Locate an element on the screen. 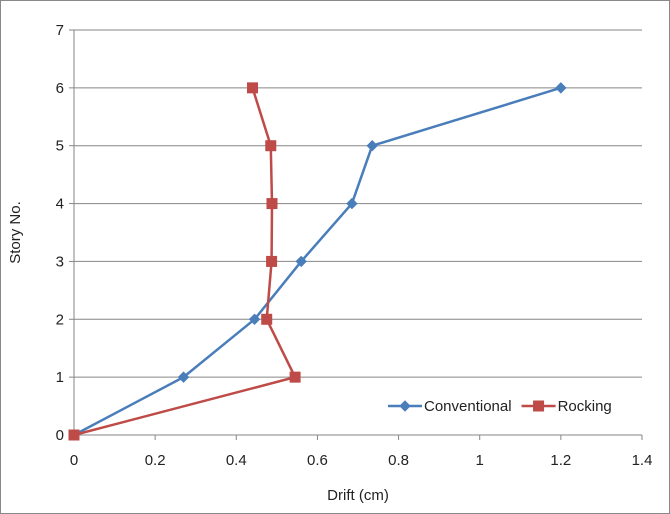 Image resolution: width=670 pixels, height=514 pixels. x-tick-label: 1 is located at coordinates (480, 460).